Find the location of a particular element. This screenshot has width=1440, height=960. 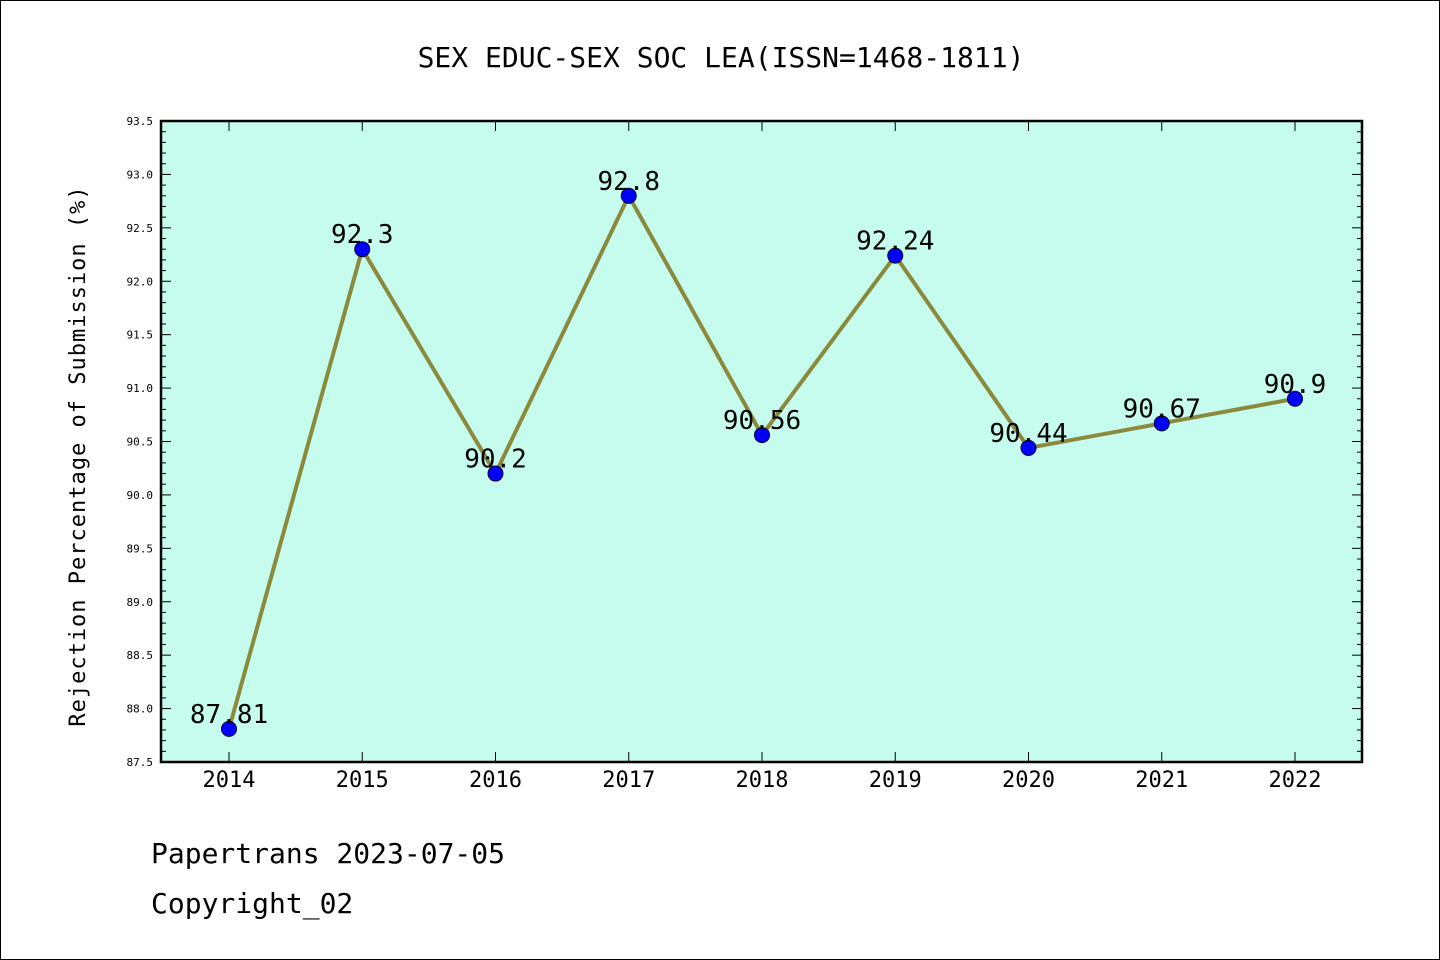

data-label: 90.9 is located at coordinates (1295, 385).